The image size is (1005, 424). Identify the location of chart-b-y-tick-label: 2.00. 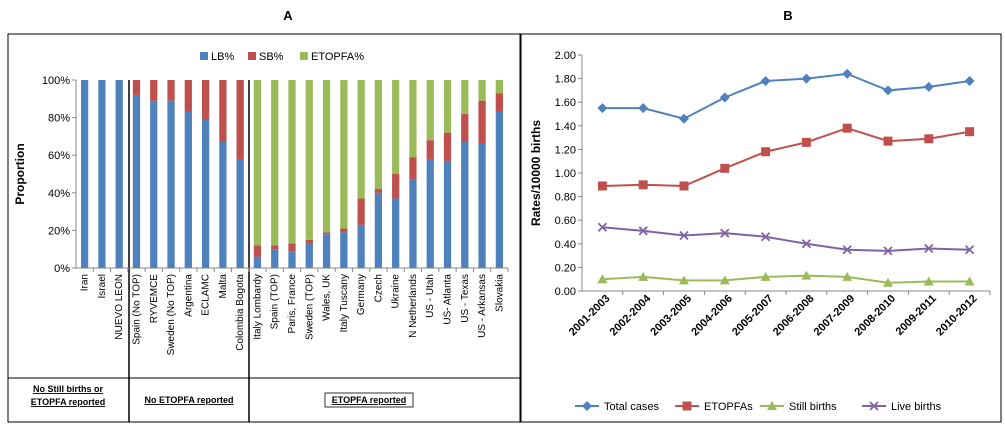
(565, 56).